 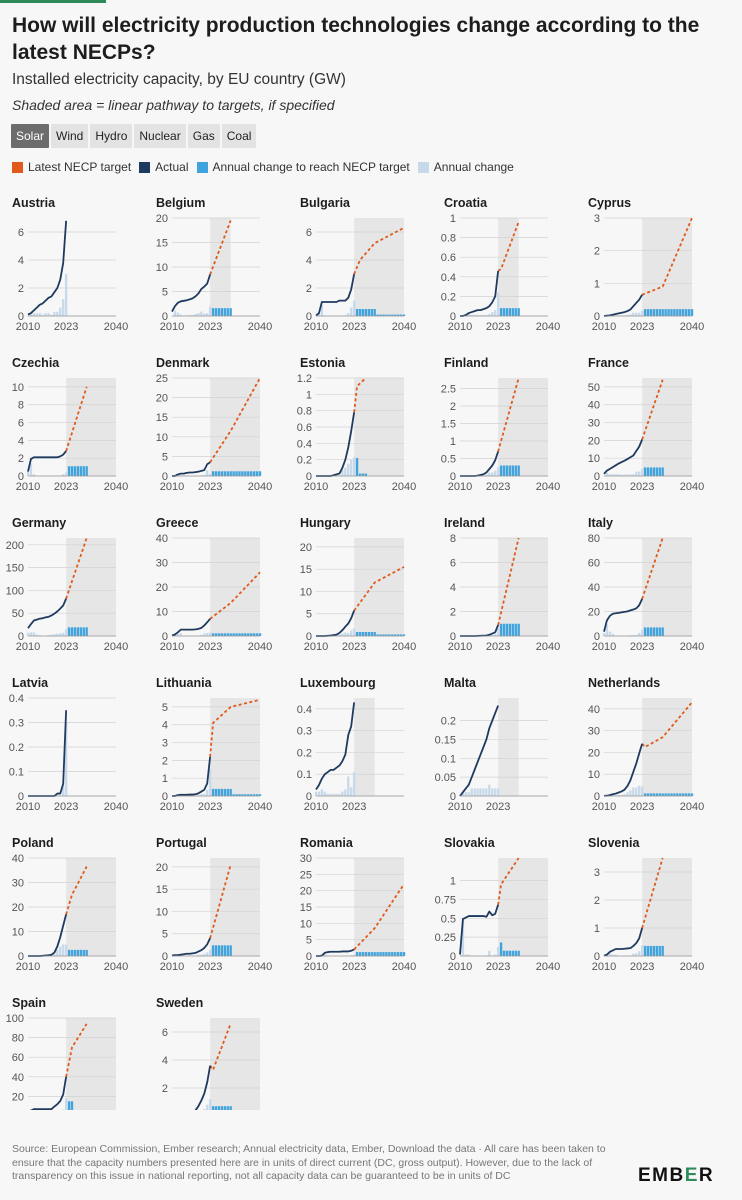 What do you see at coordinates (160, 136) in the screenshot?
I see `tab-nuclear: Nuclear` at bounding box center [160, 136].